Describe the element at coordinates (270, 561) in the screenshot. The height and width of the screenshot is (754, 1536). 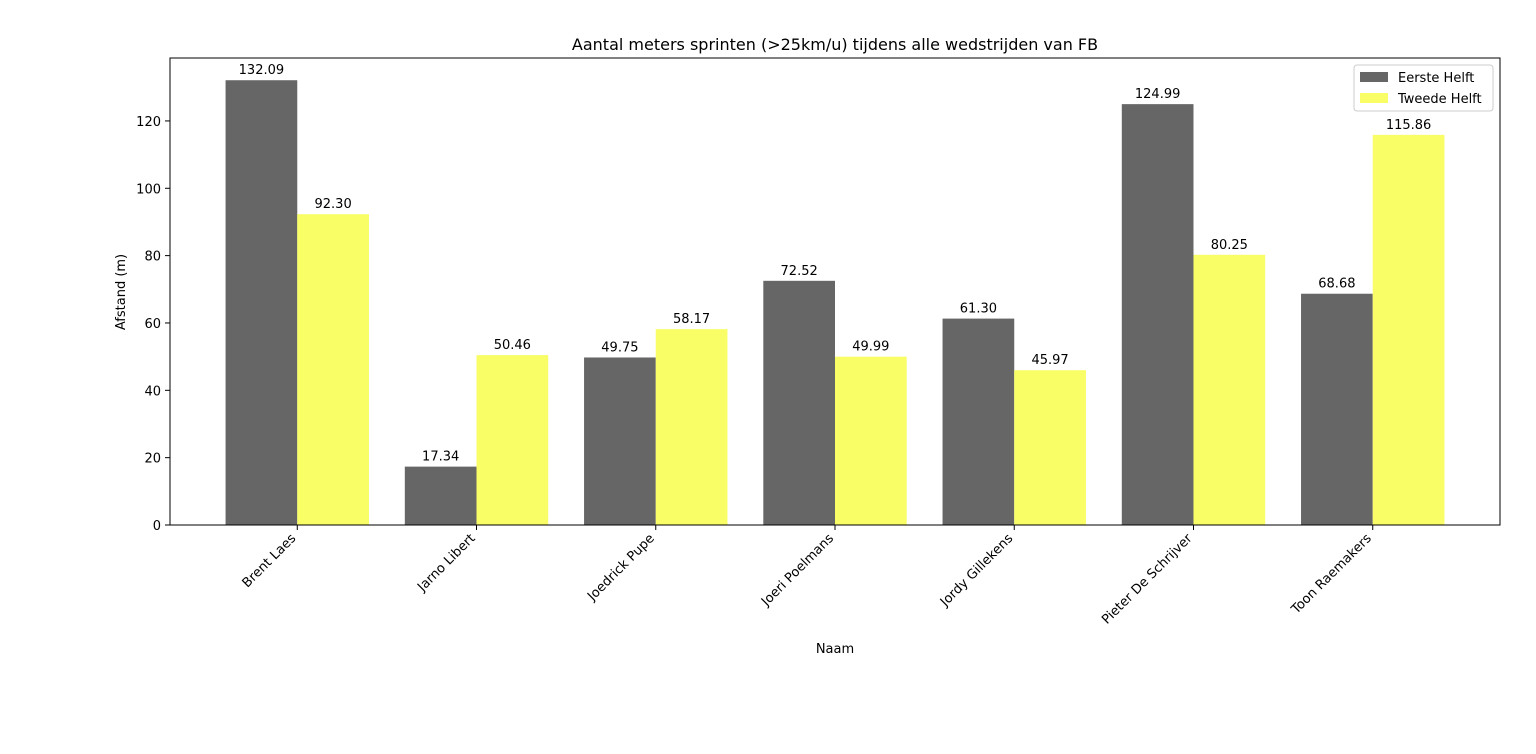
I see `x-tick-label: Brent Laes` at that location.